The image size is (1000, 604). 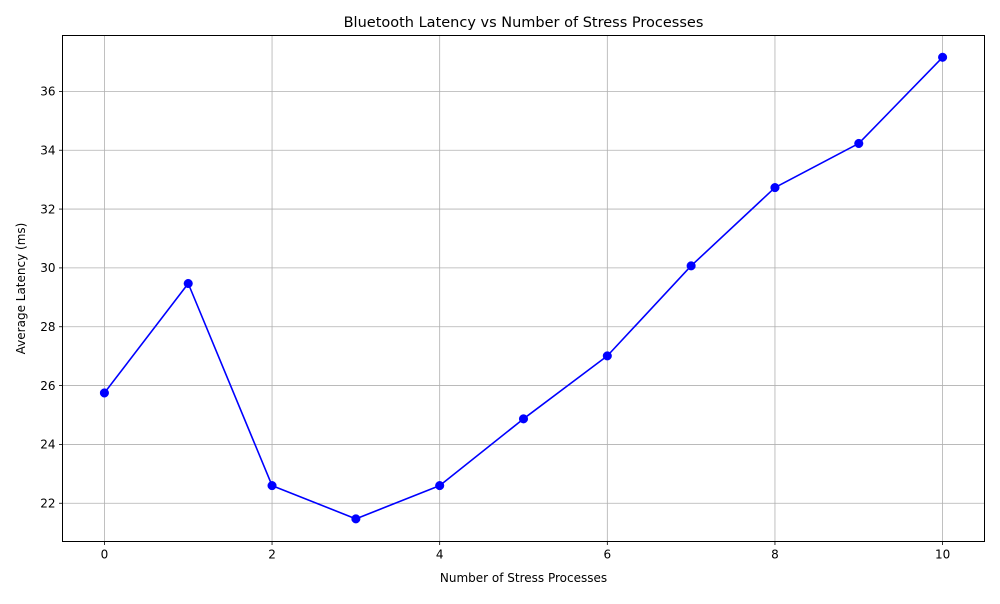 What do you see at coordinates (775, 555) in the screenshot?
I see `x-tick-label: 8` at bounding box center [775, 555].